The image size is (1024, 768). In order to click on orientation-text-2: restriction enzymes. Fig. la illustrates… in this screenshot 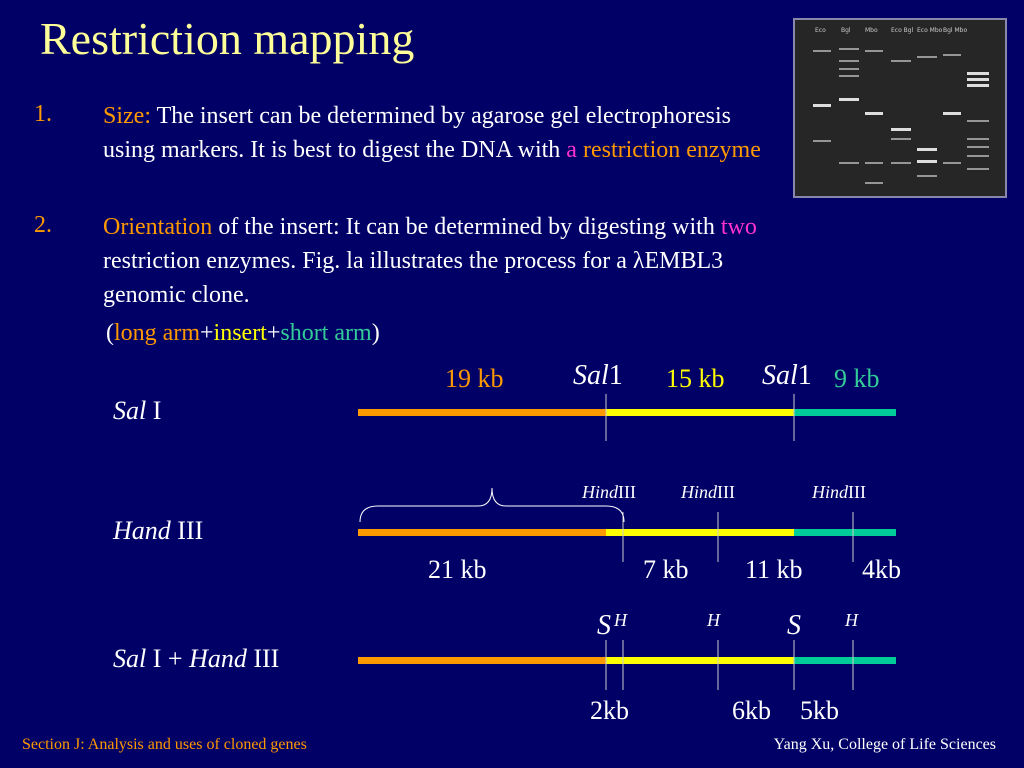, I will do `click(413, 278)`.